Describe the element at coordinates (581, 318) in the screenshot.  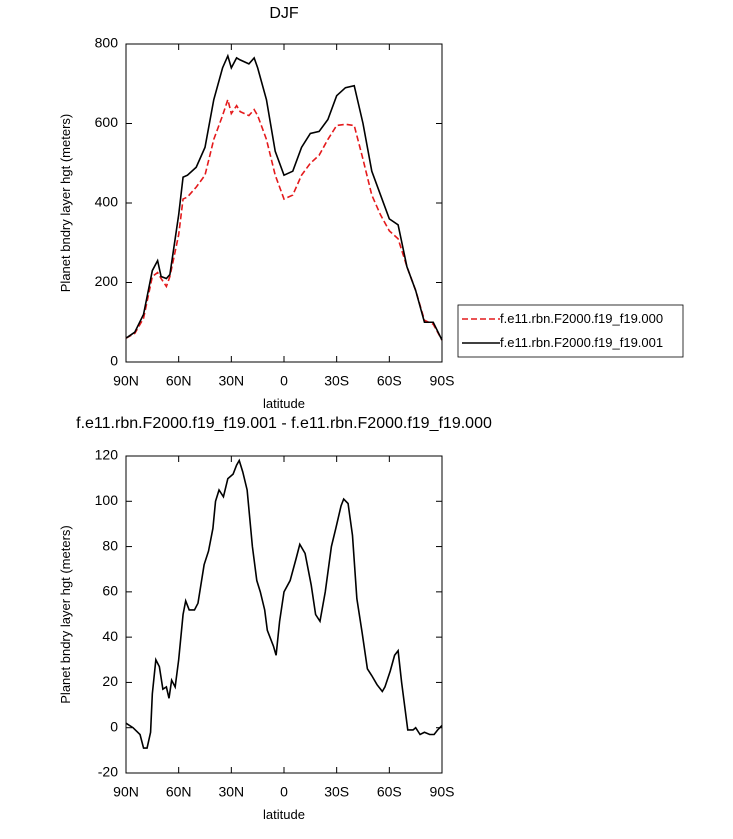
I see `legend-label: f.e11.rbn.F2000.f19_f19.000` at that location.